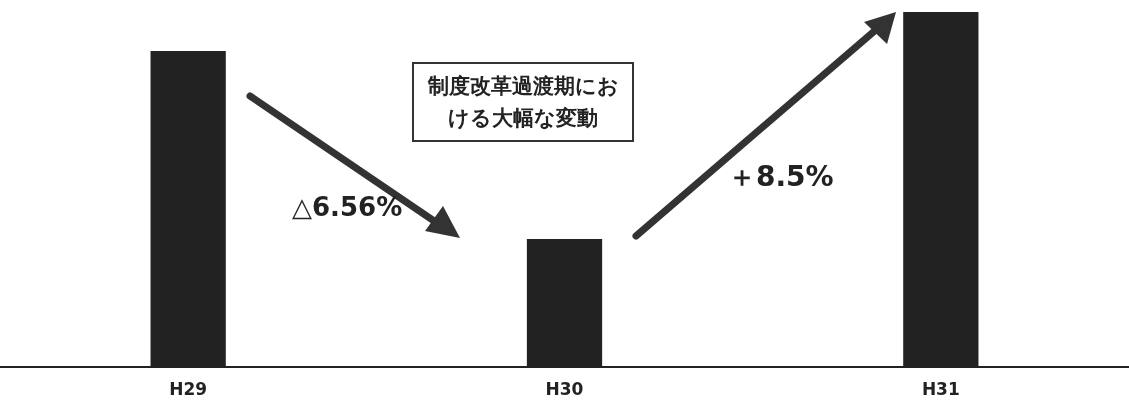  Describe the element at coordinates (564, 389) in the screenshot. I see `x-tick-label: H30` at that location.